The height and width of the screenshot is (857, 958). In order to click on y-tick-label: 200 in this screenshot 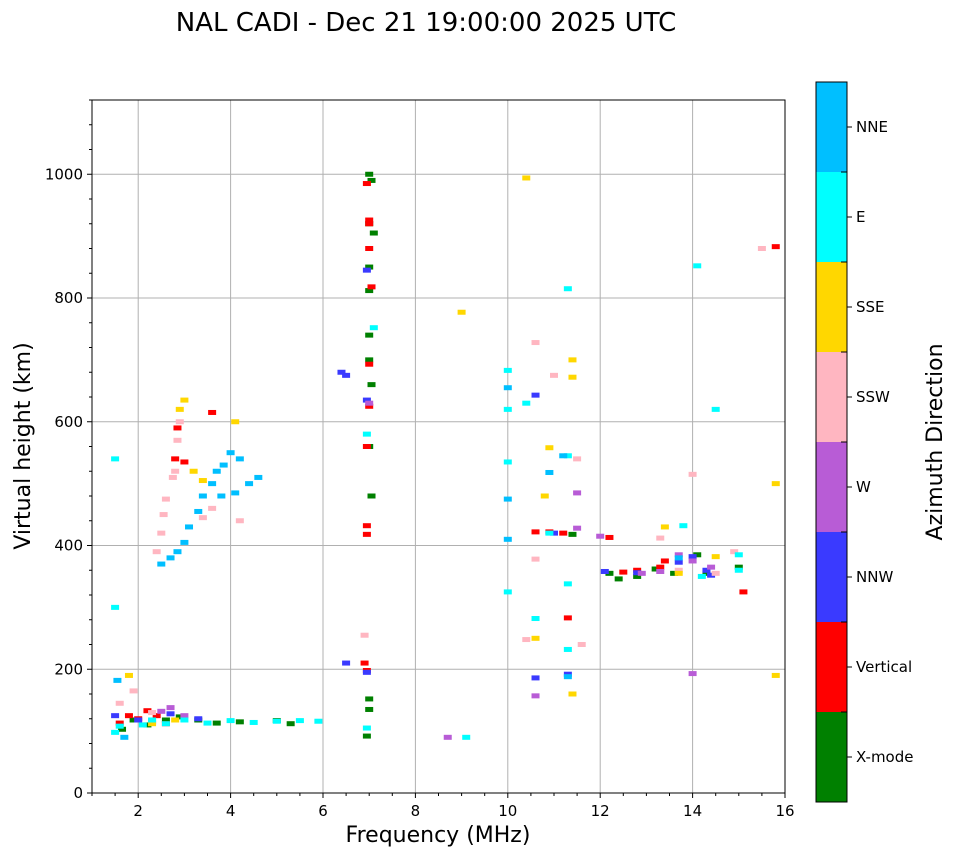, I will do `click(68, 669)`.